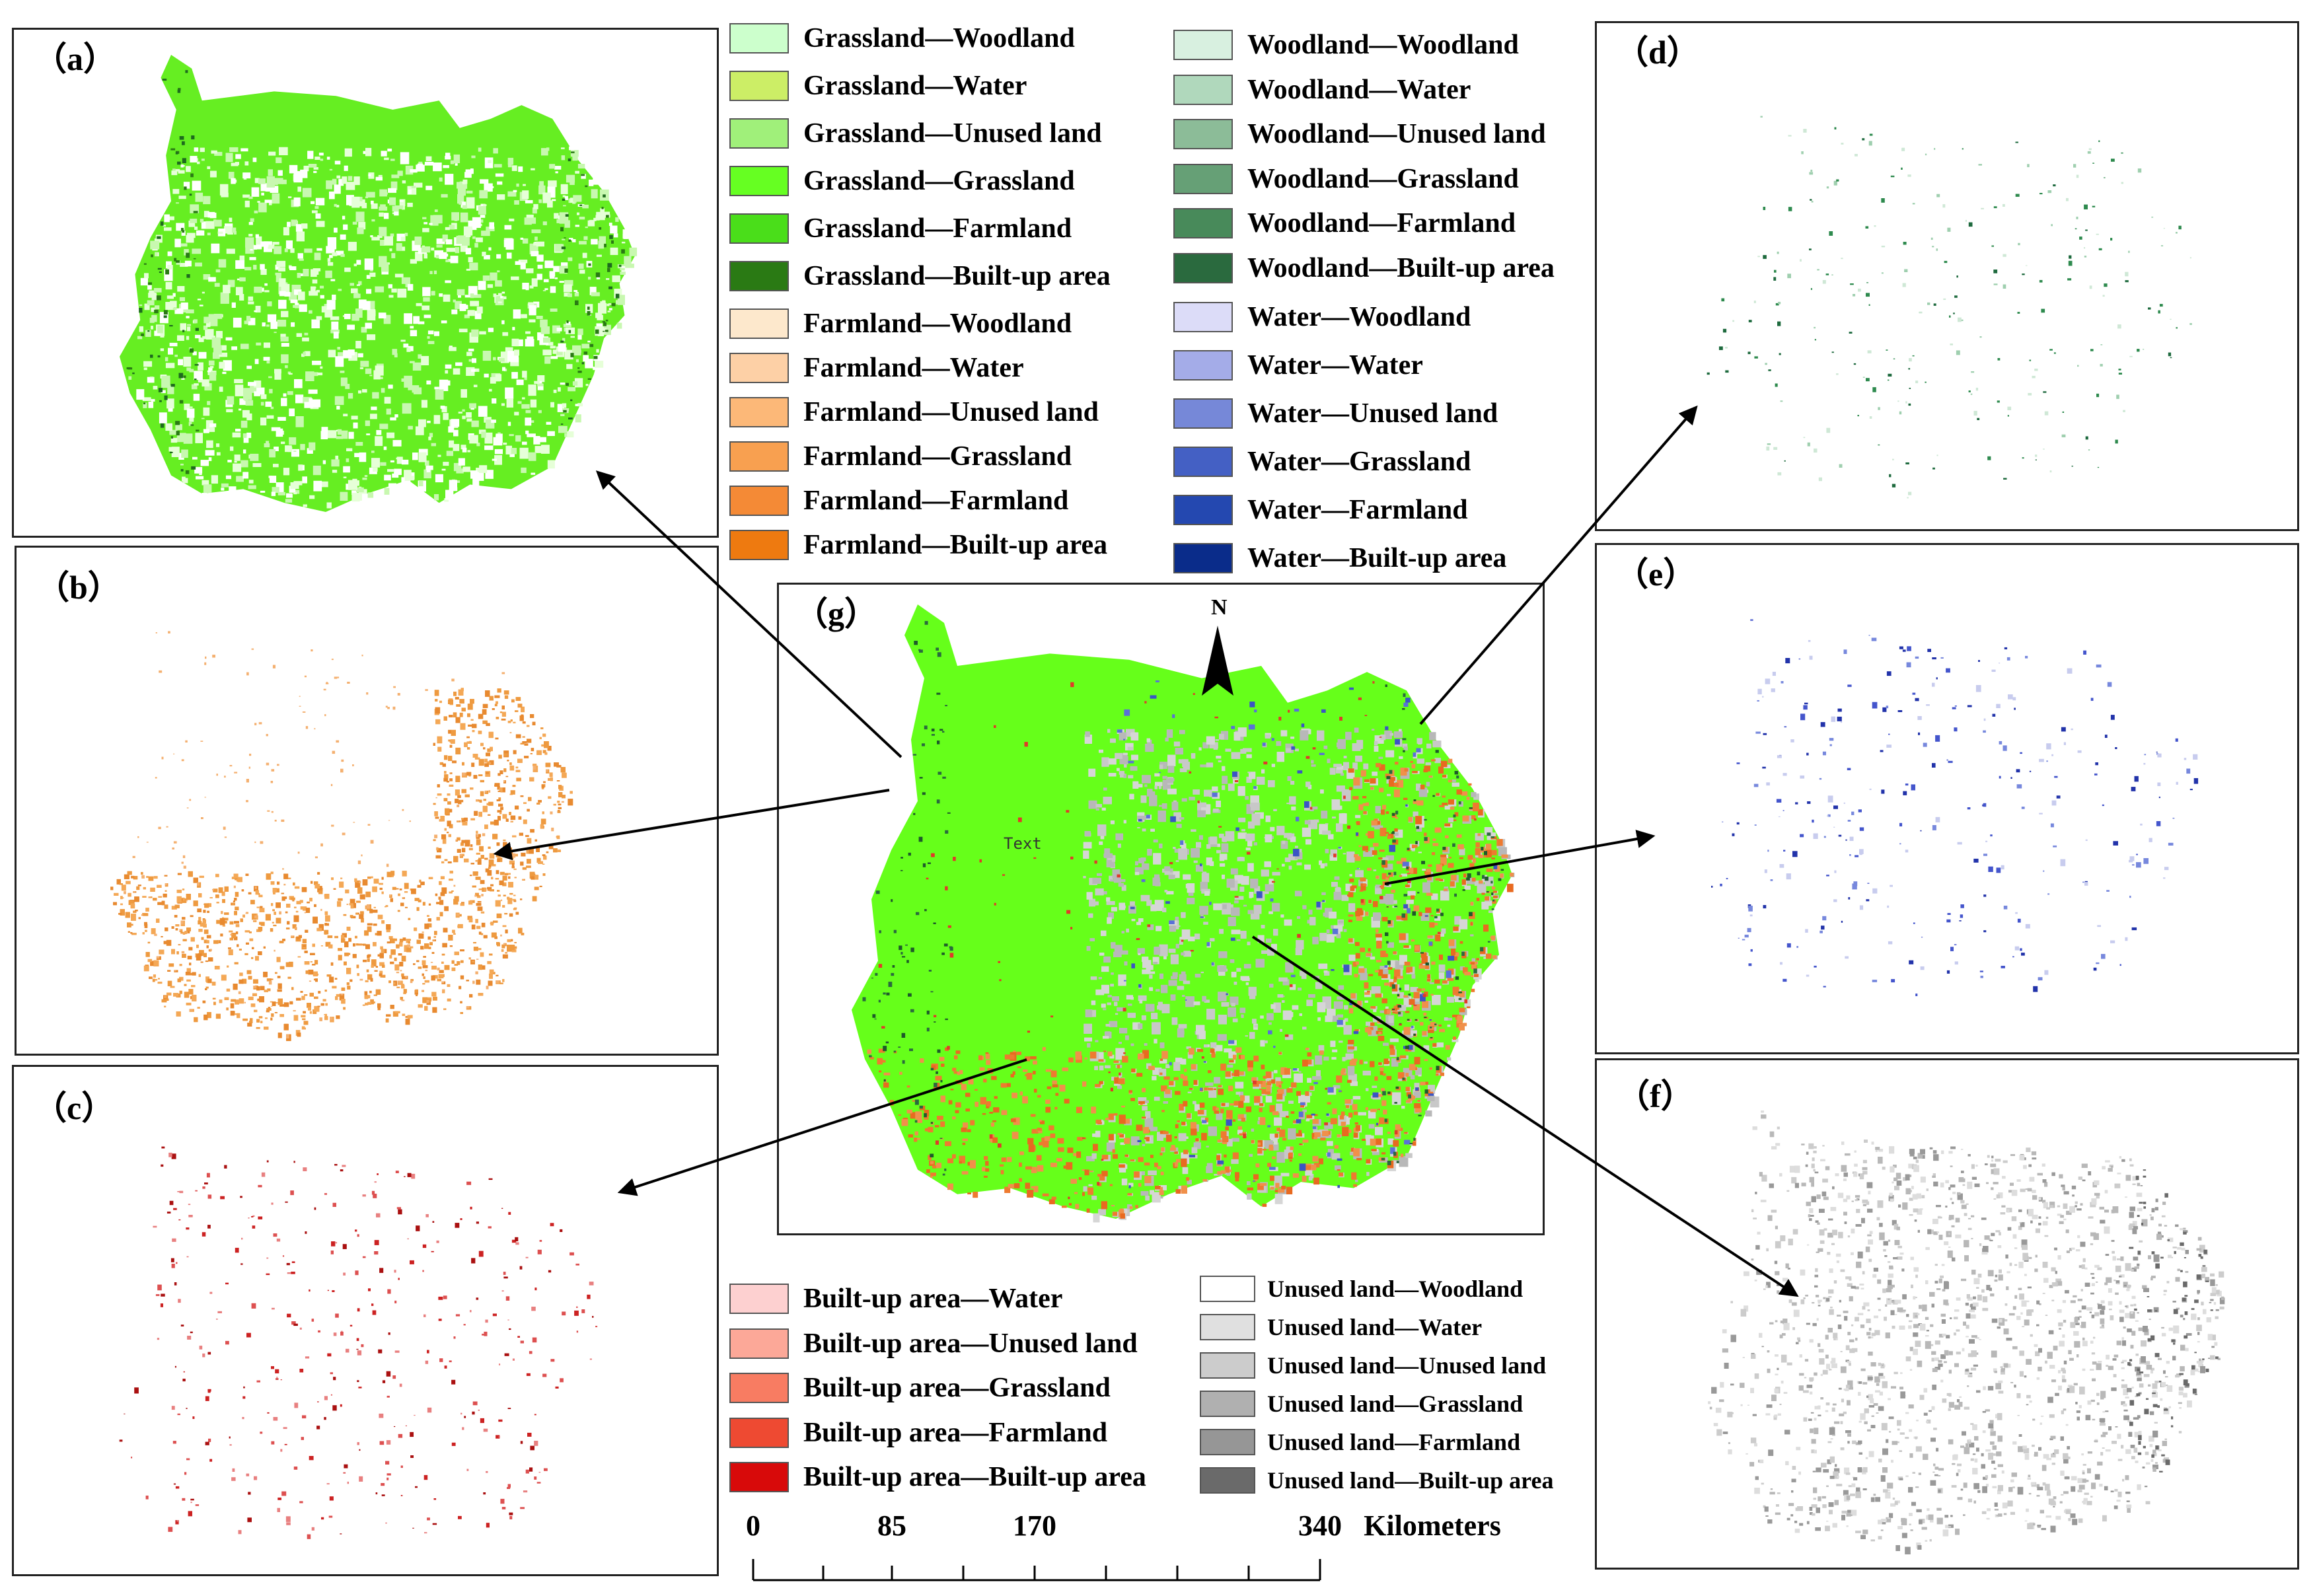 The width and height of the screenshot is (2315, 1596). Describe the element at coordinates (1364, 268) in the screenshot. I see `legend-item-woodland-5: Woodland—Built-up area` at that location.